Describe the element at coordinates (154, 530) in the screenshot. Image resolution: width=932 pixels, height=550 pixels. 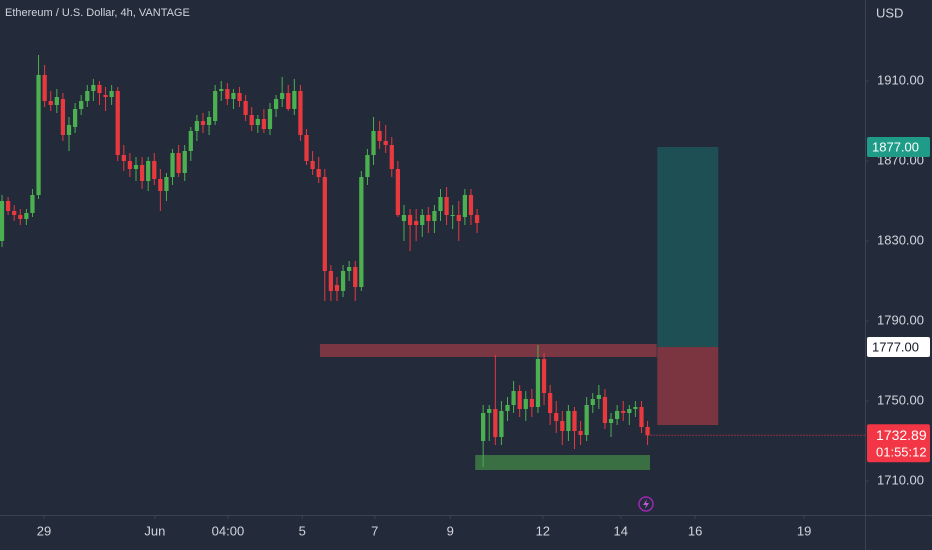
I see `x-tick-label: Jun` at that location.